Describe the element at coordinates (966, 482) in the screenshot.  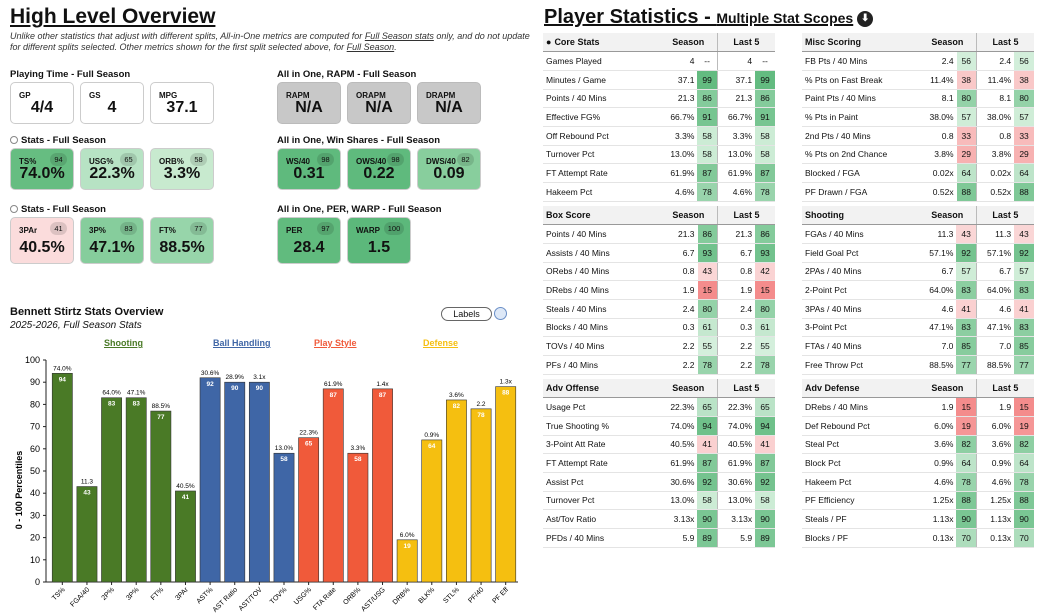
I see `season-pctile: 78` at that location.